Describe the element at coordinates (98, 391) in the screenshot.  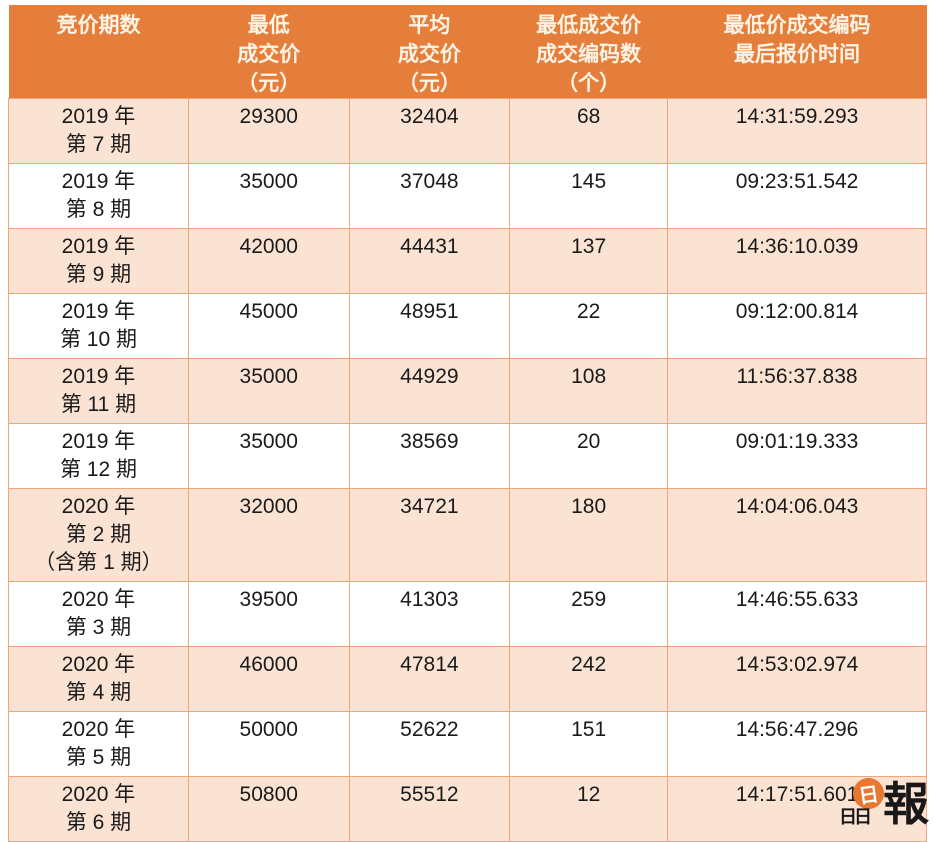
I see `cell-period: 2019 年 第 11 期` at that location.